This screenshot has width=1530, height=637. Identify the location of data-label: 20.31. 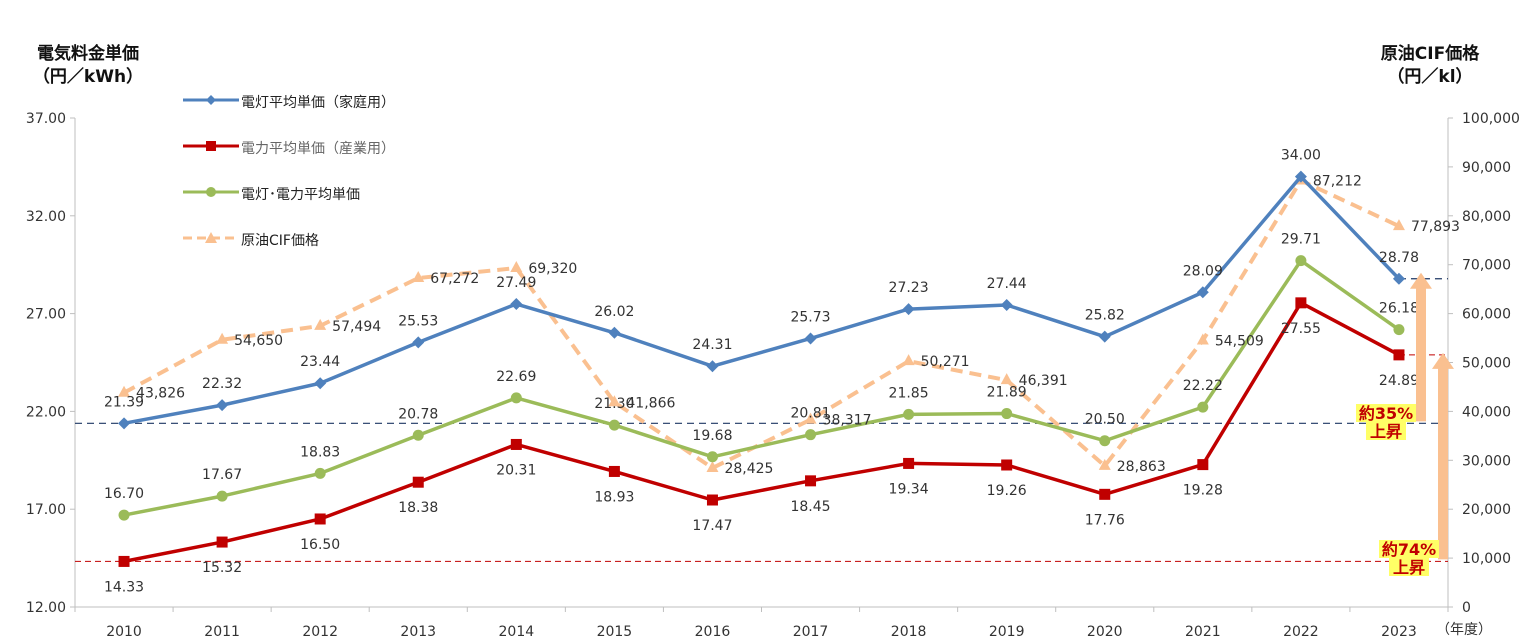
(516, 470).